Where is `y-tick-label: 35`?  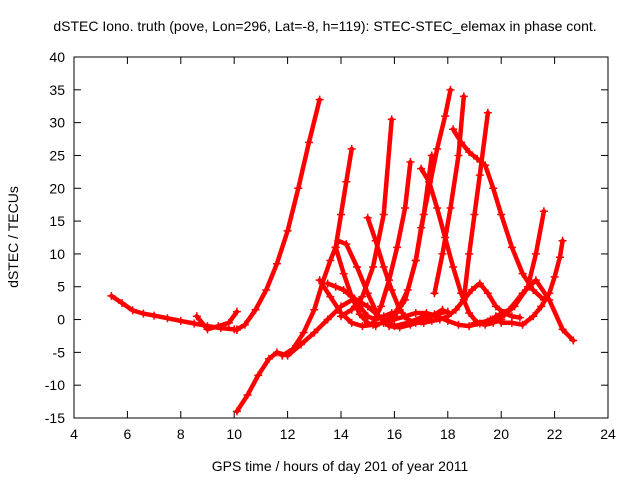 y-tick-label: 35 is located at coordinates (57, 90).